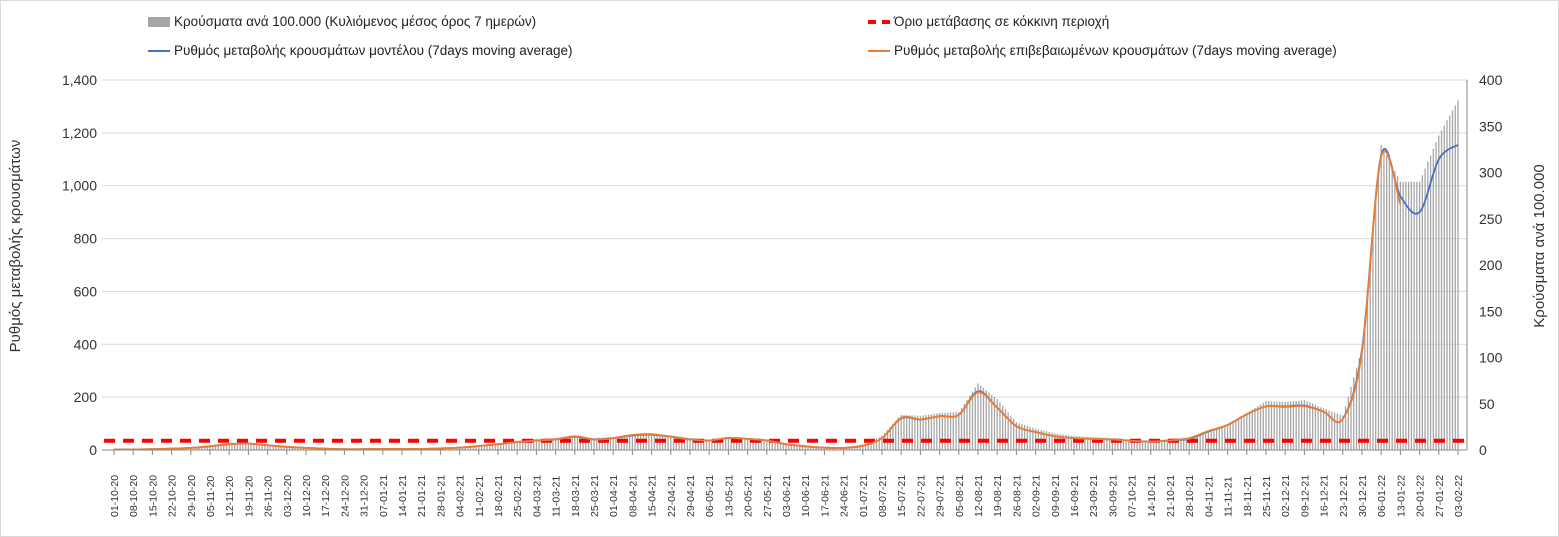 This screenshot has height=537, width=1559. I want to click on x-tick-label: 05-11-20, so click(211, 496).